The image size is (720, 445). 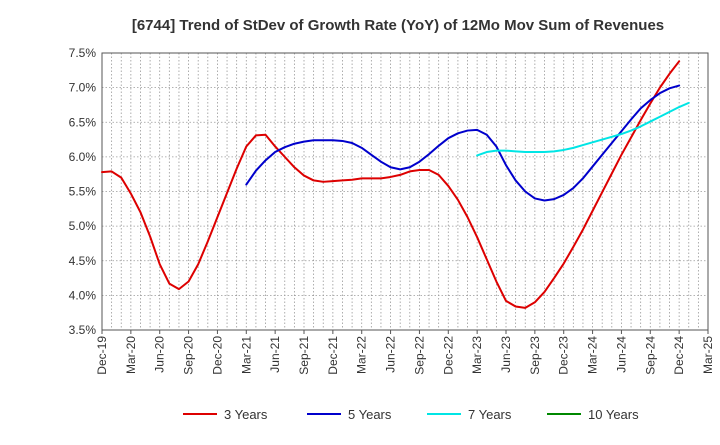 I want to click on y-tick-label: 6.0%, so click(x=83, y=157).